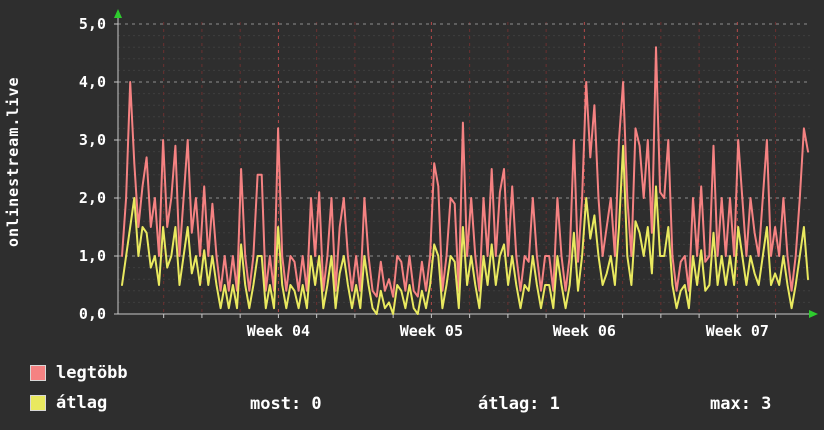  Describe the element at coordinates (813, 314) in the screenshot. I see `arrow-right-icon` at that location.